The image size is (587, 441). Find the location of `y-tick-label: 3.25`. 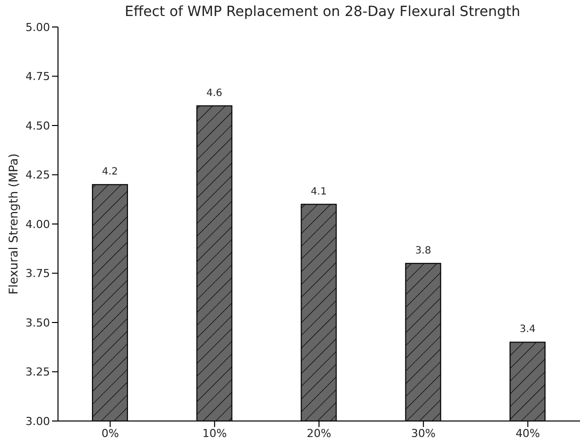

y-tick-label: 3.25 is located at coordinates (38, 372).